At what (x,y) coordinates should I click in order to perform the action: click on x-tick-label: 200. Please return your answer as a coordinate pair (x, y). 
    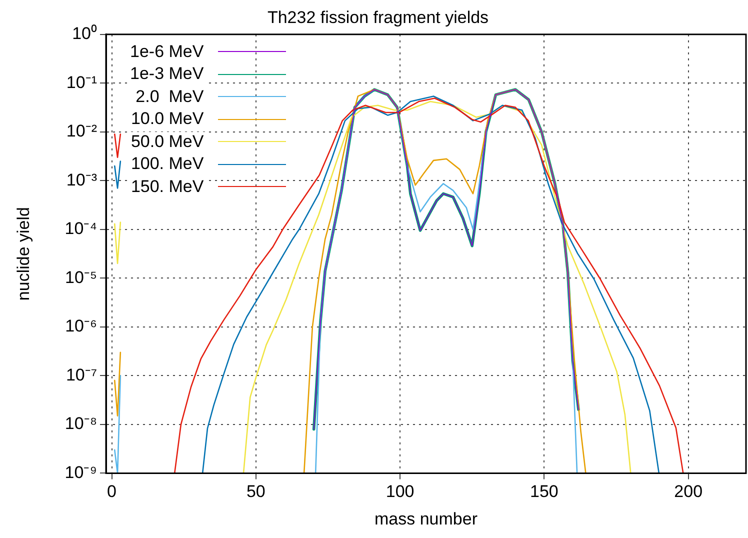
    Looking at the image, I should click on (688, 492).